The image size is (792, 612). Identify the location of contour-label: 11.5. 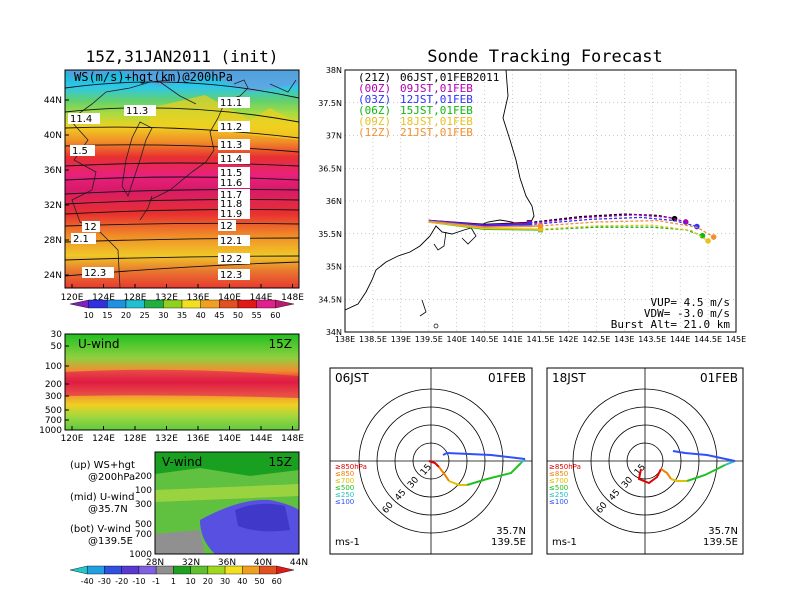
(234, 173).